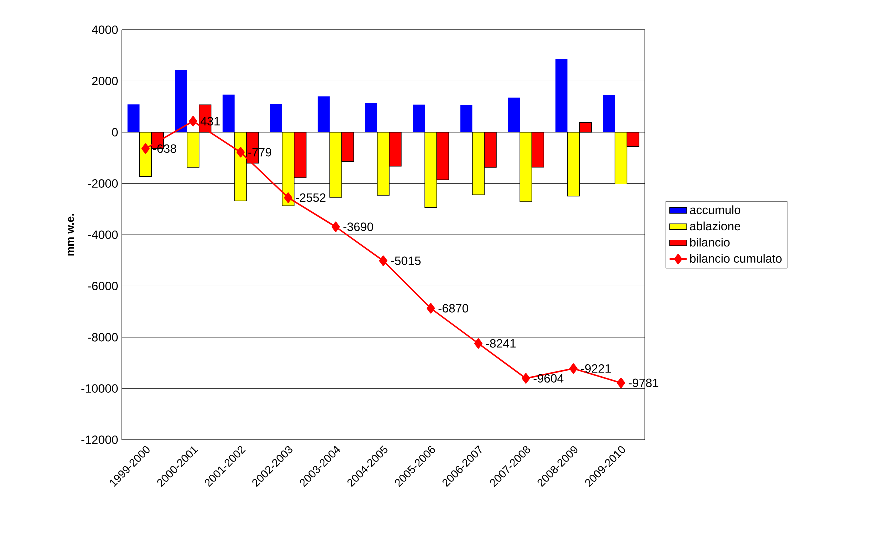  Describe the element at coordinates (736, 258) in the screenshot. I see `legend-label: bilancio cumulato` at that location.